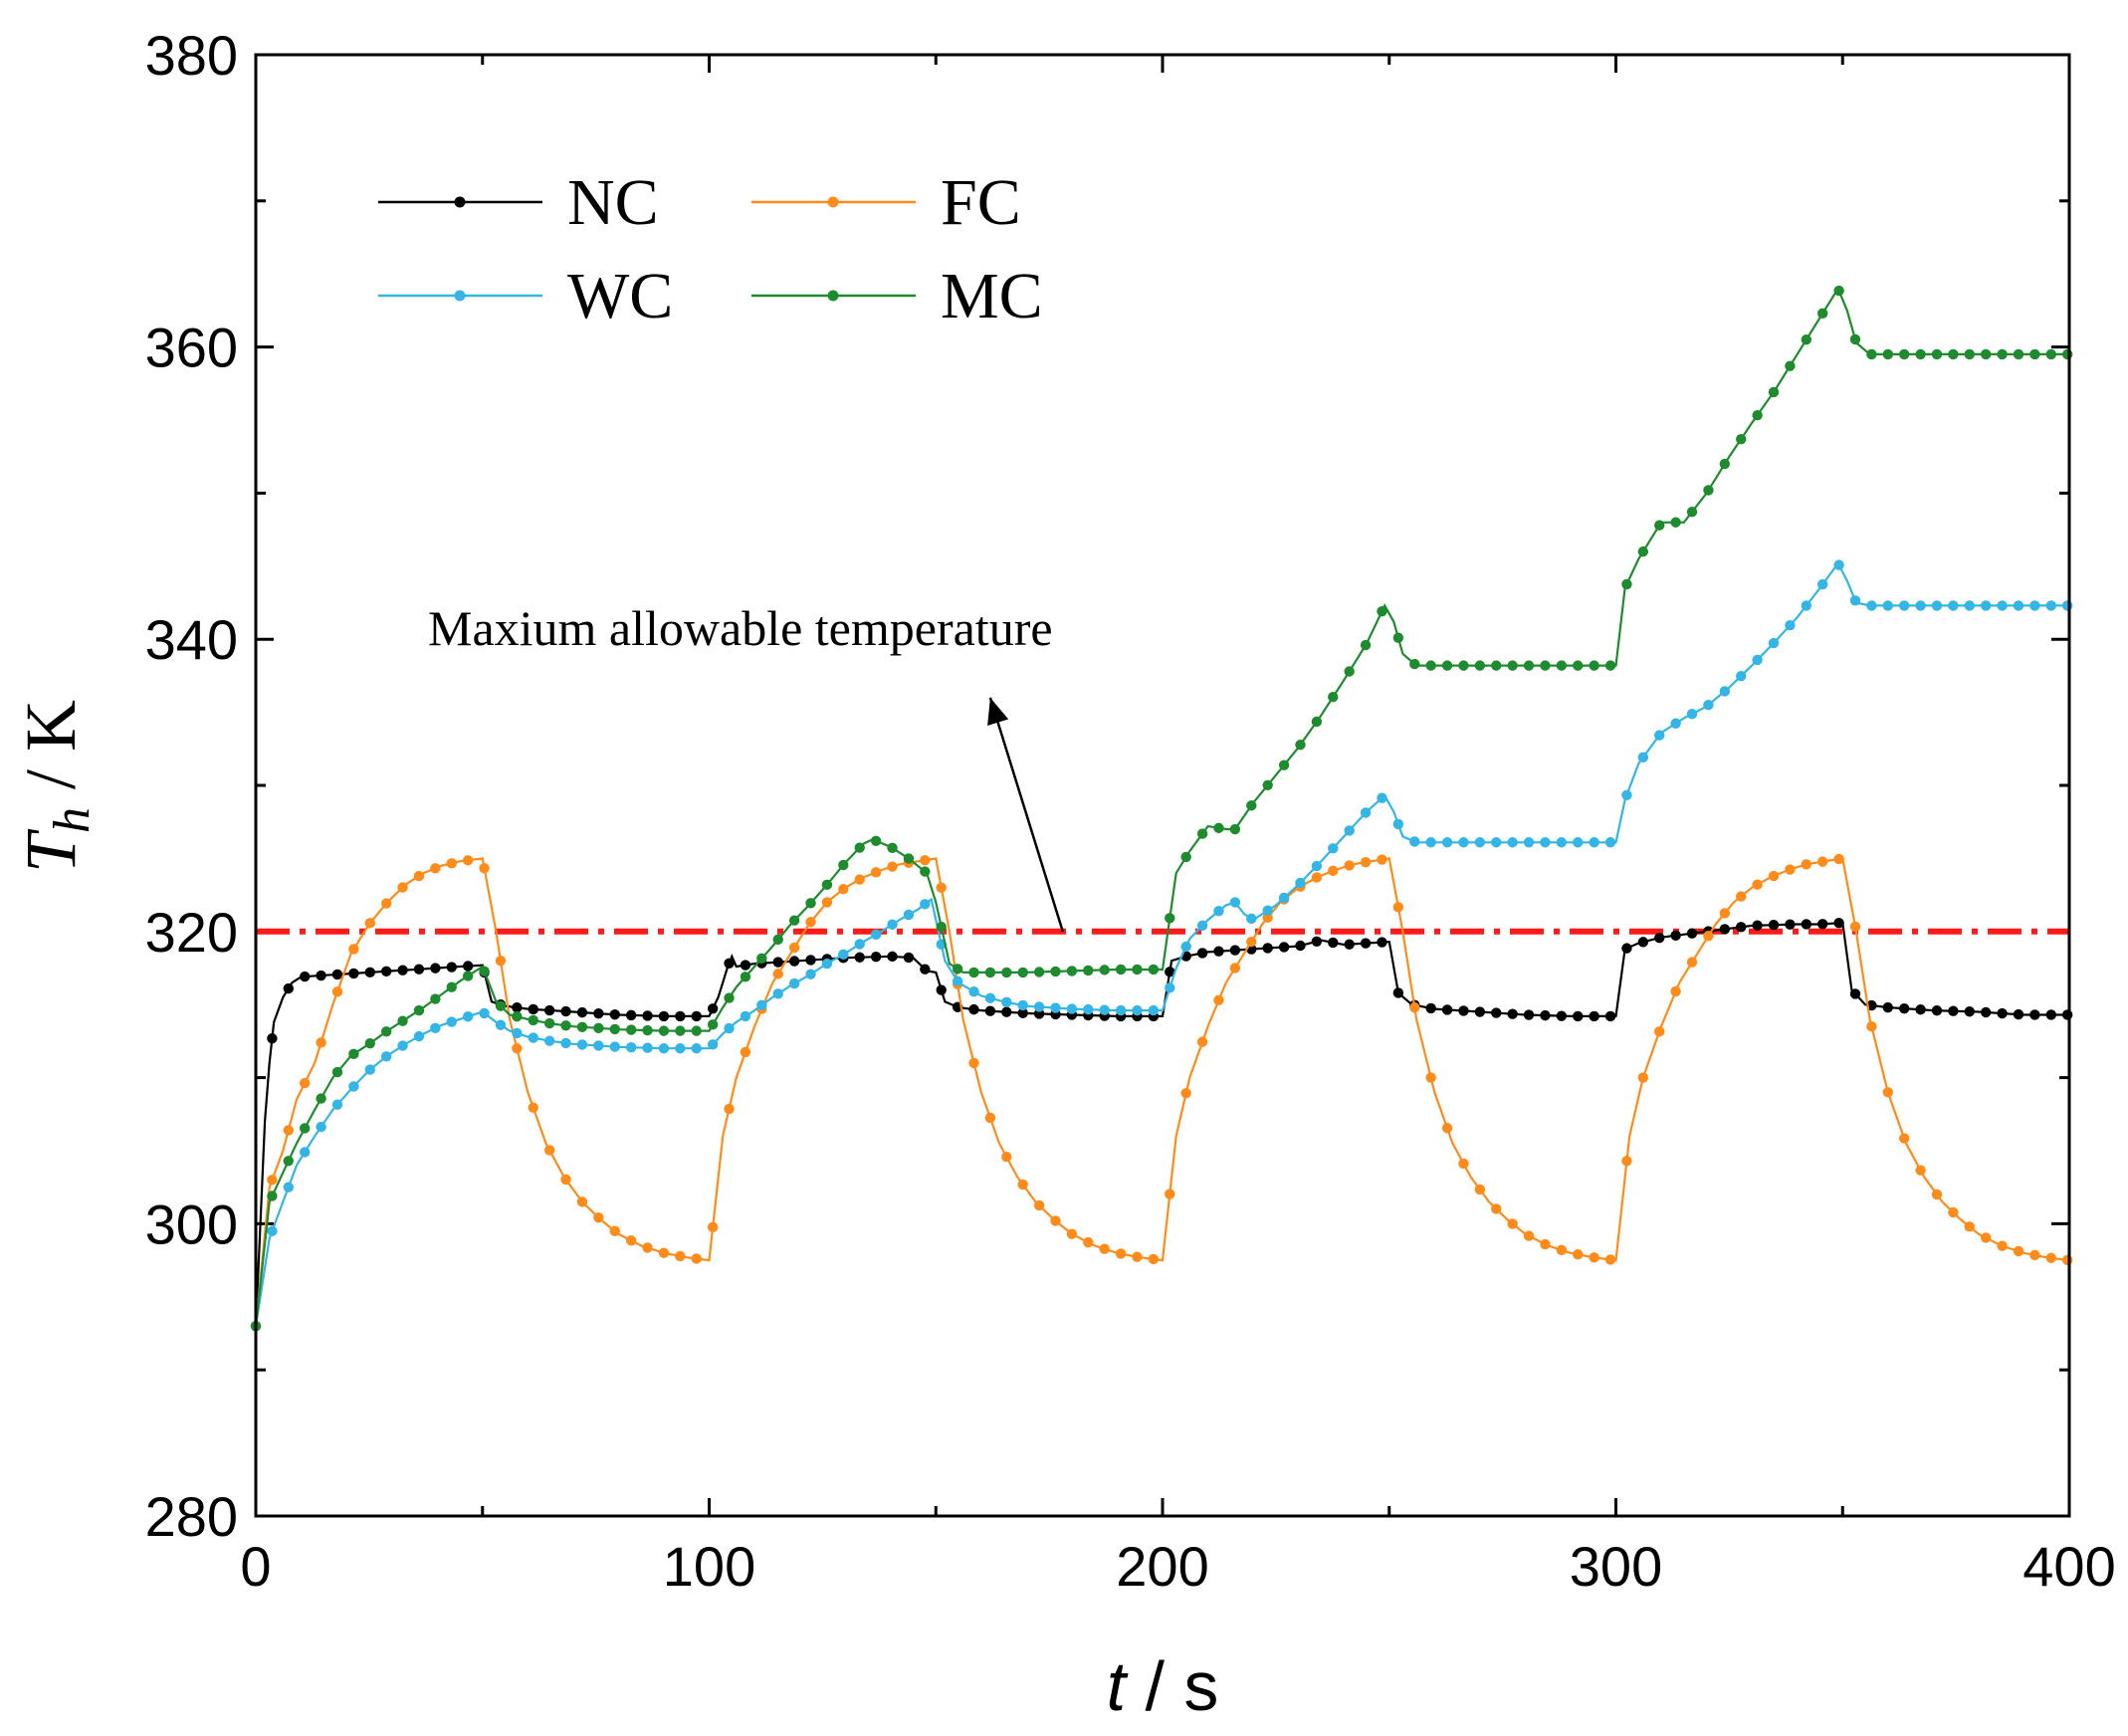  What do you see at coordinates (192, 1516) in the screenshot?
I see `y-tick-label: 280` at bounding box center [192, 1516].